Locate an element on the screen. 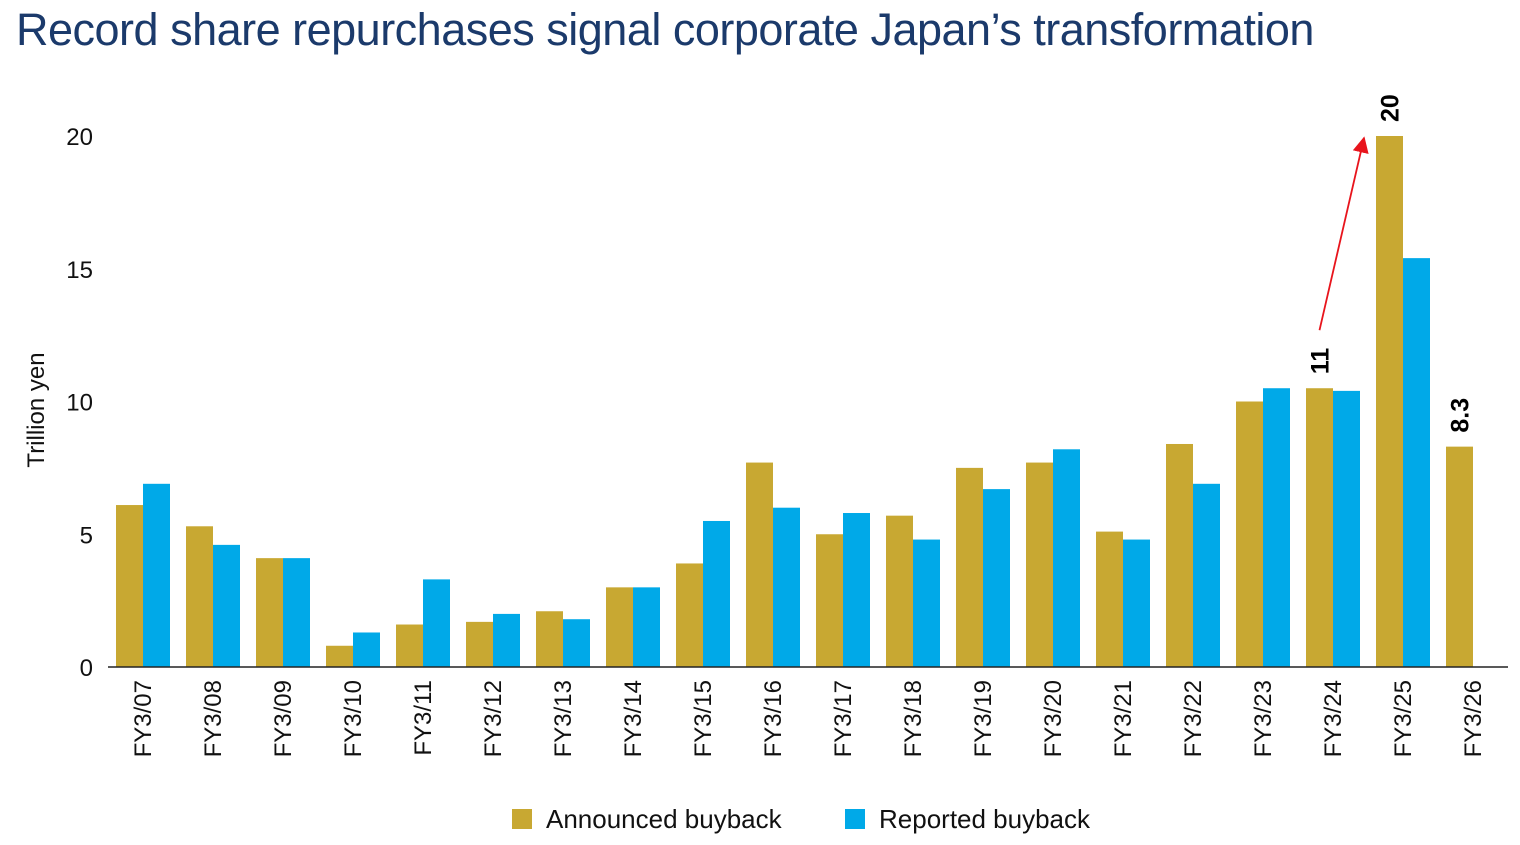  x-tick-label: FY3/25 is located at coordinates (1403, 718).